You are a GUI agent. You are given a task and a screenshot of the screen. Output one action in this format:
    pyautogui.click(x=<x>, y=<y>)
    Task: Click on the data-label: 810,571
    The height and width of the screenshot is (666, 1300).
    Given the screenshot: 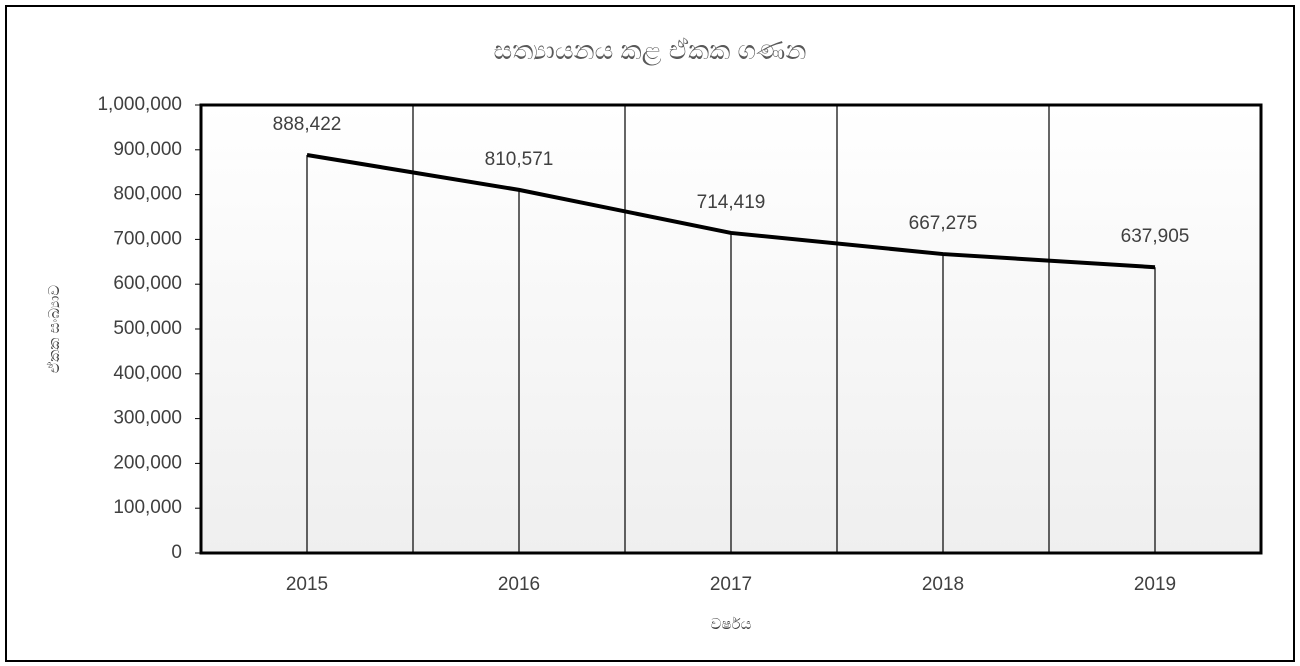 What is the action you would take?
    pyautogui.click(x=519, y=159)
    